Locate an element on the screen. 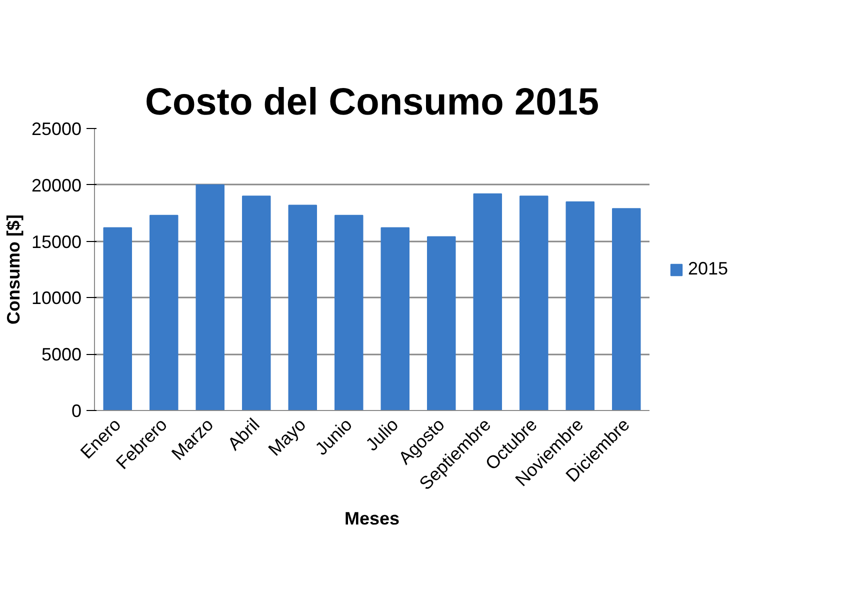 This screenshot has height=604, width=858. x-tick-label: Julio is located at coordinates (382, 434).